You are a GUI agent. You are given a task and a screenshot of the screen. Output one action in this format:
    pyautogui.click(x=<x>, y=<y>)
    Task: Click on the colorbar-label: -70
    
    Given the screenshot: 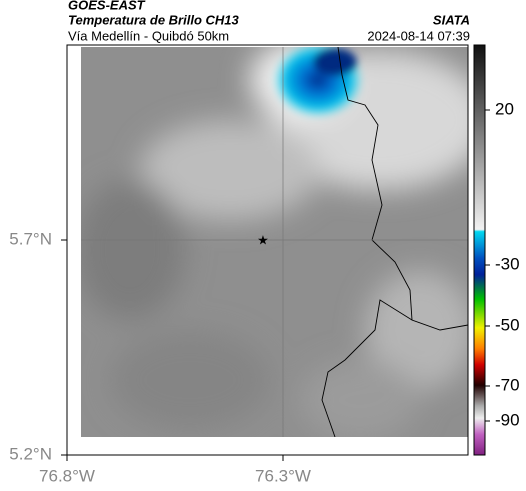 What is the action you would take?
    pyautogui.click(x=507, y=384)
    